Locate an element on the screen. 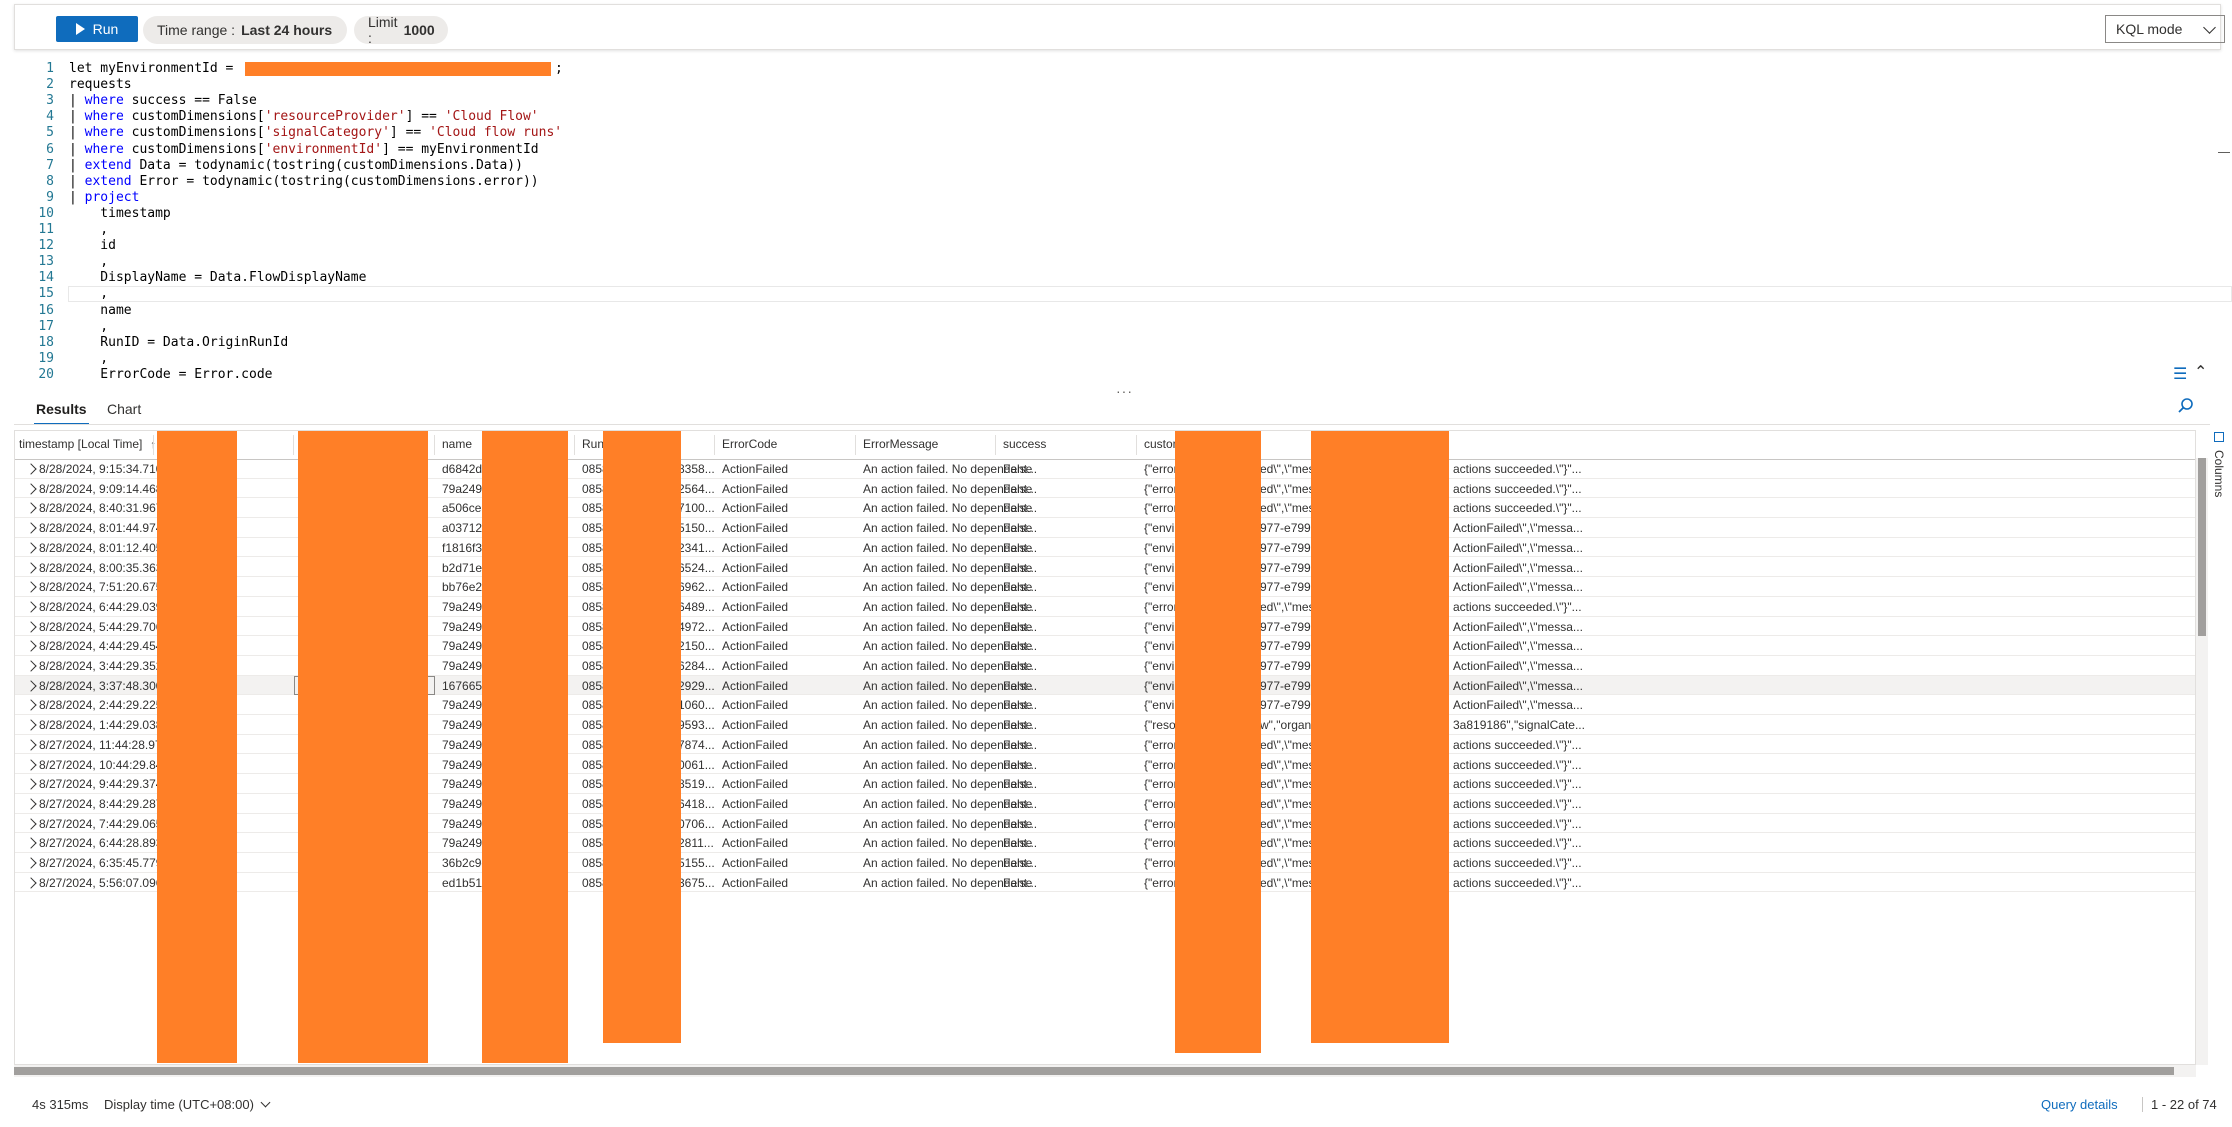  code-line: 12 id is located at coordinates (1116, 246).